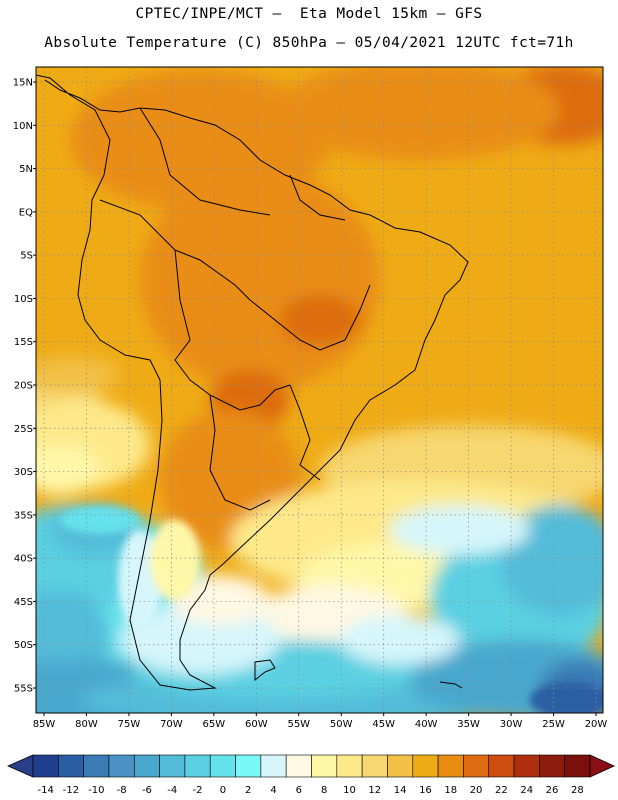  Describe the element at coordinates (602, 766) in the screenshot. I see `colorbar-max-arrow` at that location.